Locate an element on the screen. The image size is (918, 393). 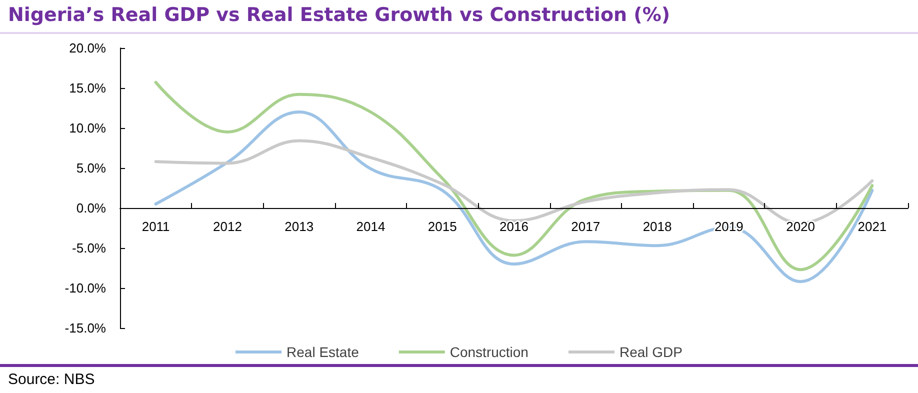
source-note: Source: NBS is located at coordinates (51, 379).